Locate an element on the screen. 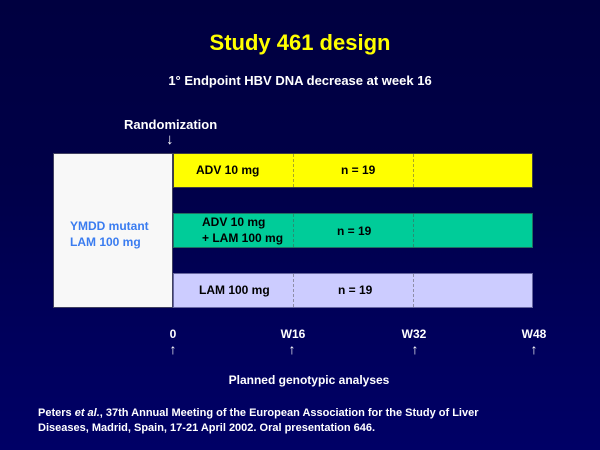  primary-endpoint: 1° Endpoint HBV DNA decrease at week 16 is located at coordinates (300, 80).